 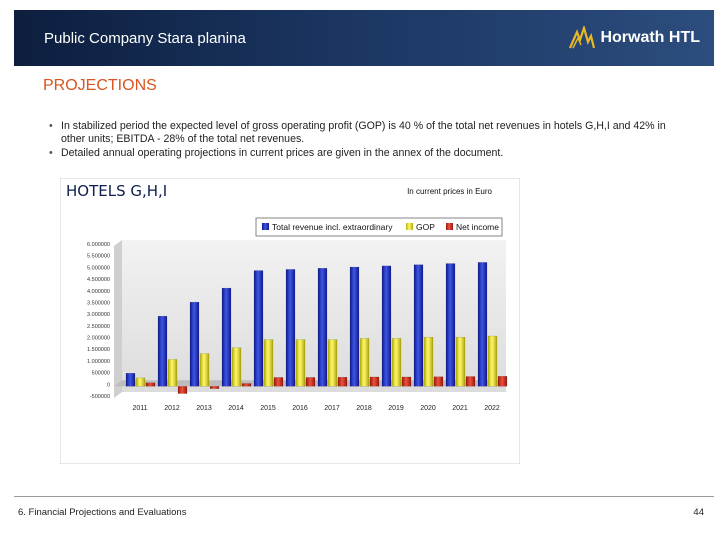 What do you see at coordinates (364, 496) in the screenshot?
I see `footer-divider` at bounding box center [364, 496].